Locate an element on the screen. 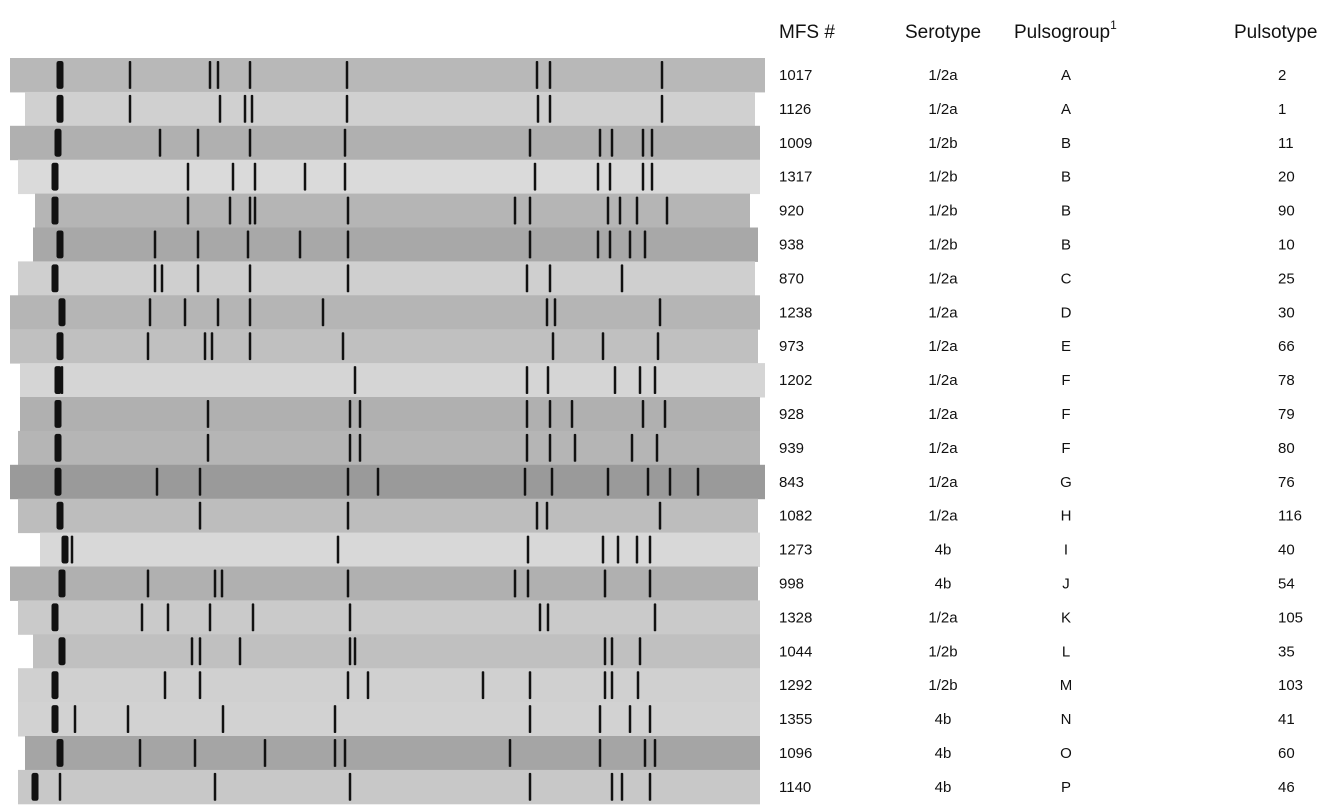  table-cell: 928 is located at coordinates (791, 414).